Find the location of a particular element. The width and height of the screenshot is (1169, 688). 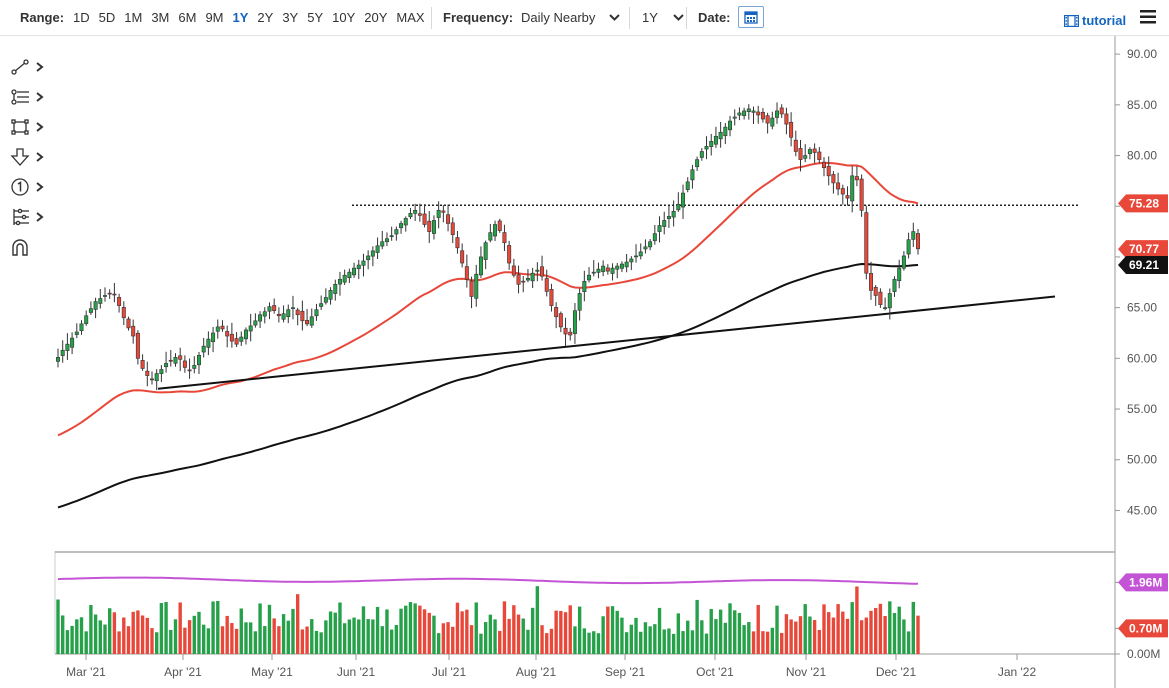

range-button-10y: 10Y is located at coordinates (344, 17).